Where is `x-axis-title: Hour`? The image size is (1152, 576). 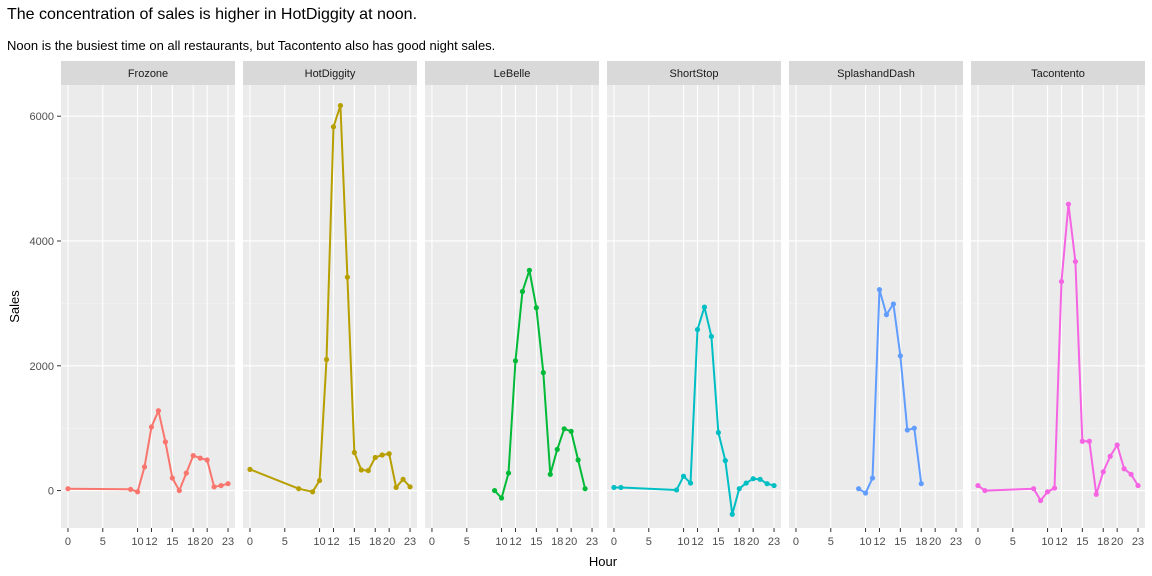 x-axis-title: Hour is located at coordinates (603, 561).